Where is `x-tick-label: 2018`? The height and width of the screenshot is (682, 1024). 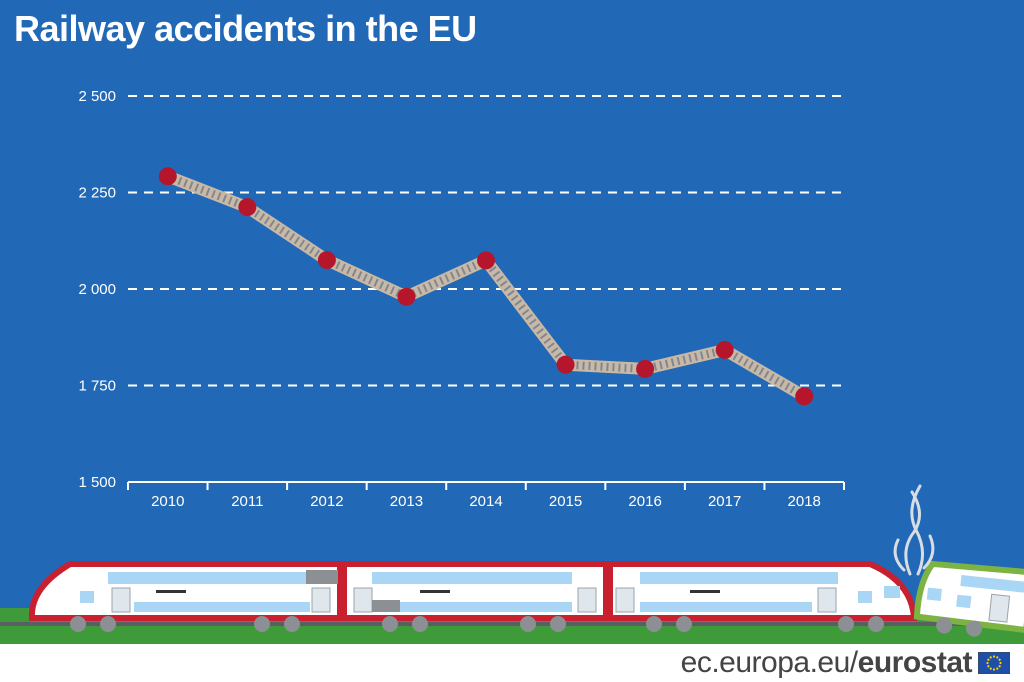
x-tick-label: 2018 is located at coordinates (804, 501).